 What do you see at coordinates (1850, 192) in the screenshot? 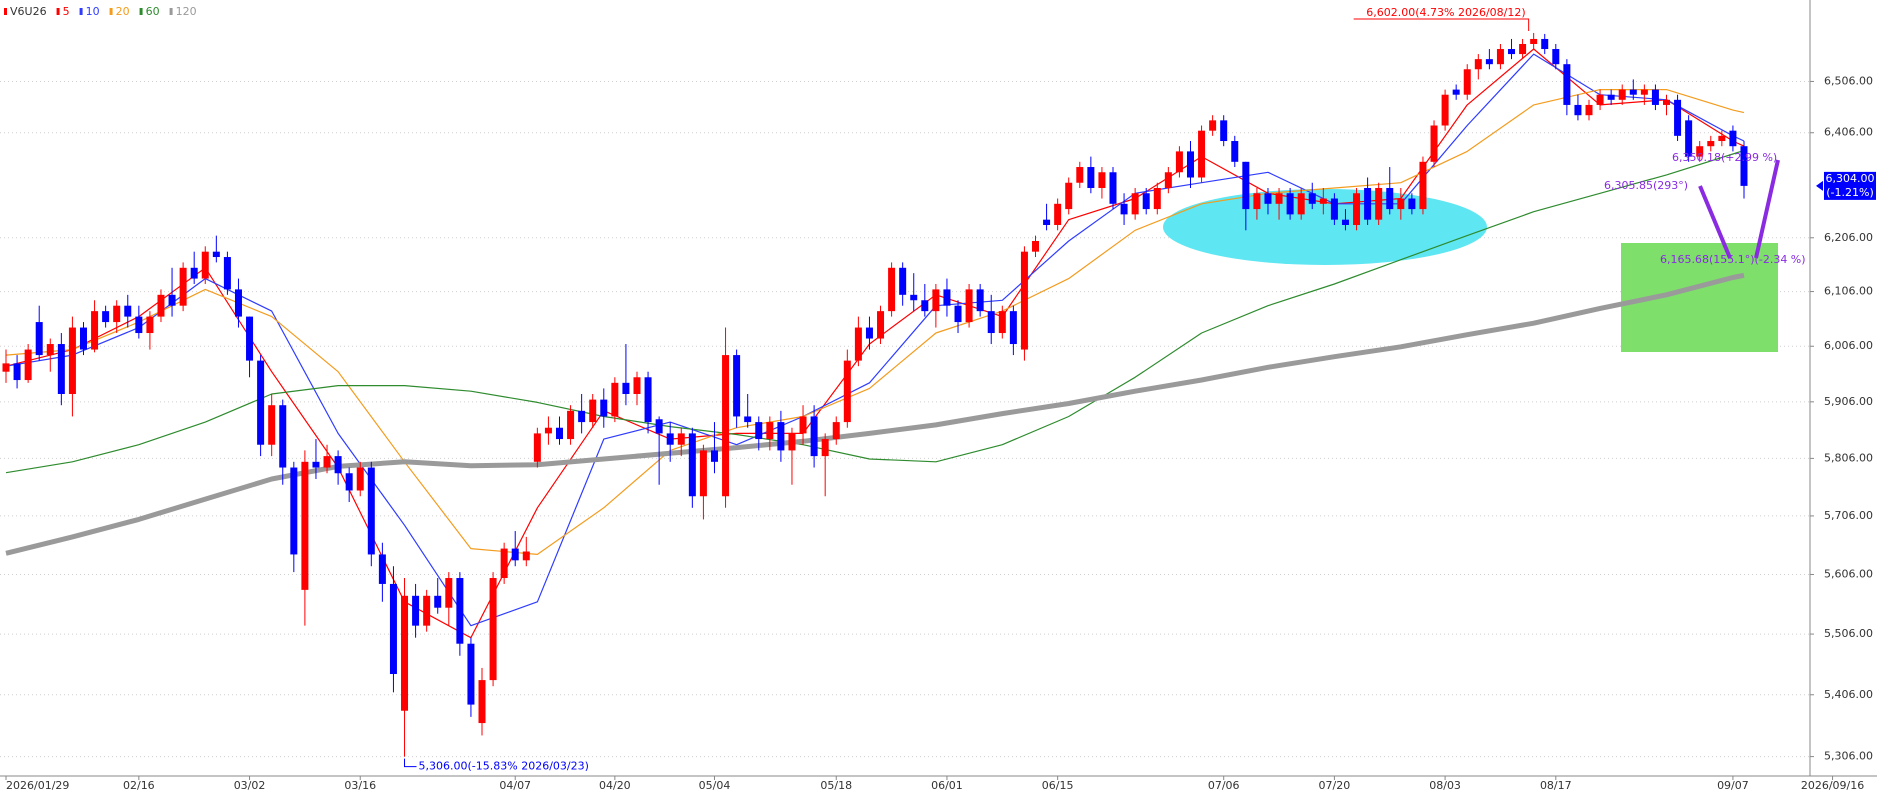
I see `last-change: (-1.21%)` at bounding box center [1850, 192].